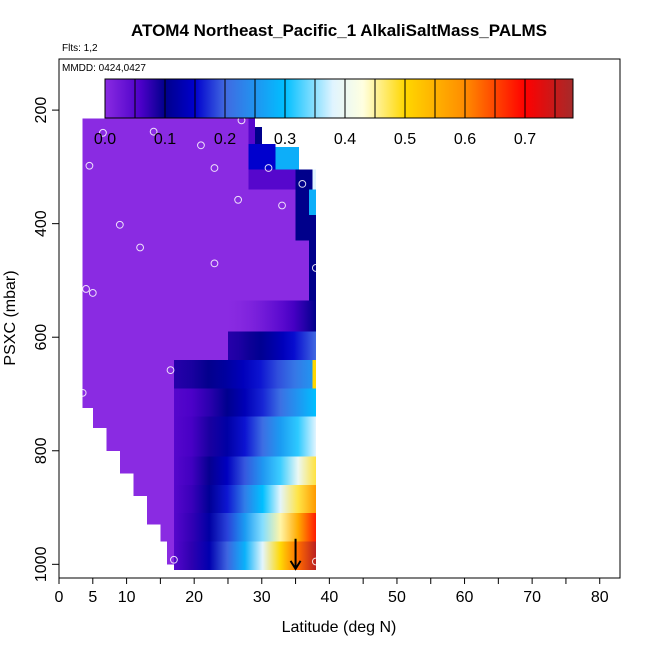 The image size is (650, 650). I want to click on x-tick-label: 30, so click(262, 597).